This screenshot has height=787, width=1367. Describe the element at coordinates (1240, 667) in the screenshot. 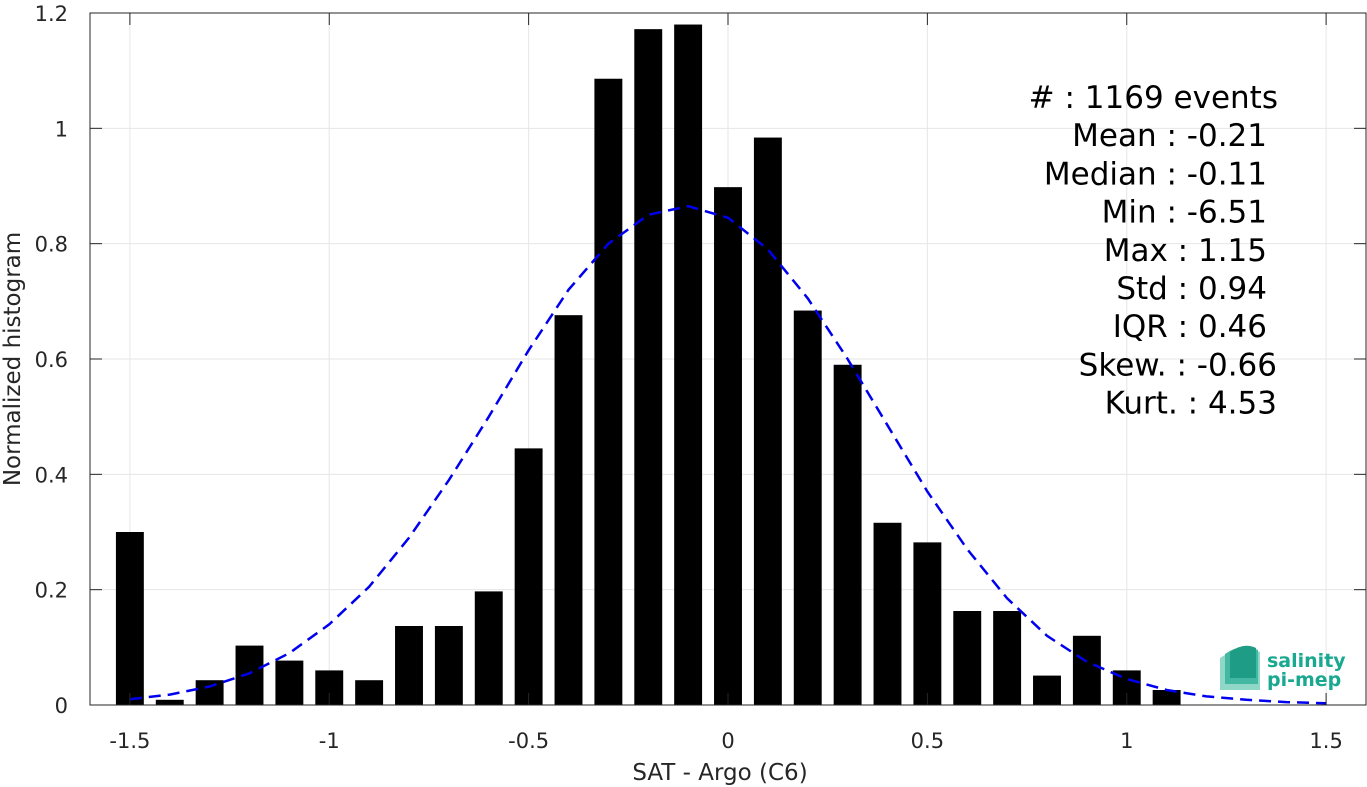

I see `logo-wave-icon` at that location.